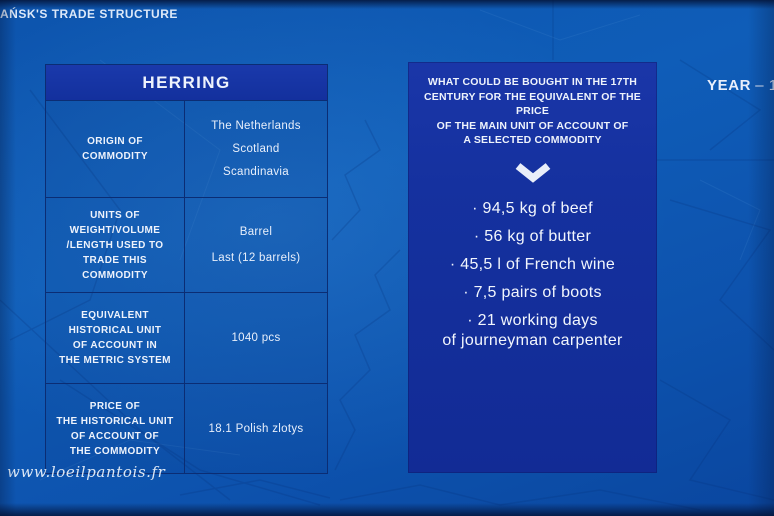  What do you see at coordinates (256, 232) in the screenshot?
I see `value-line: Barrel` at bounding box center [256, 232].